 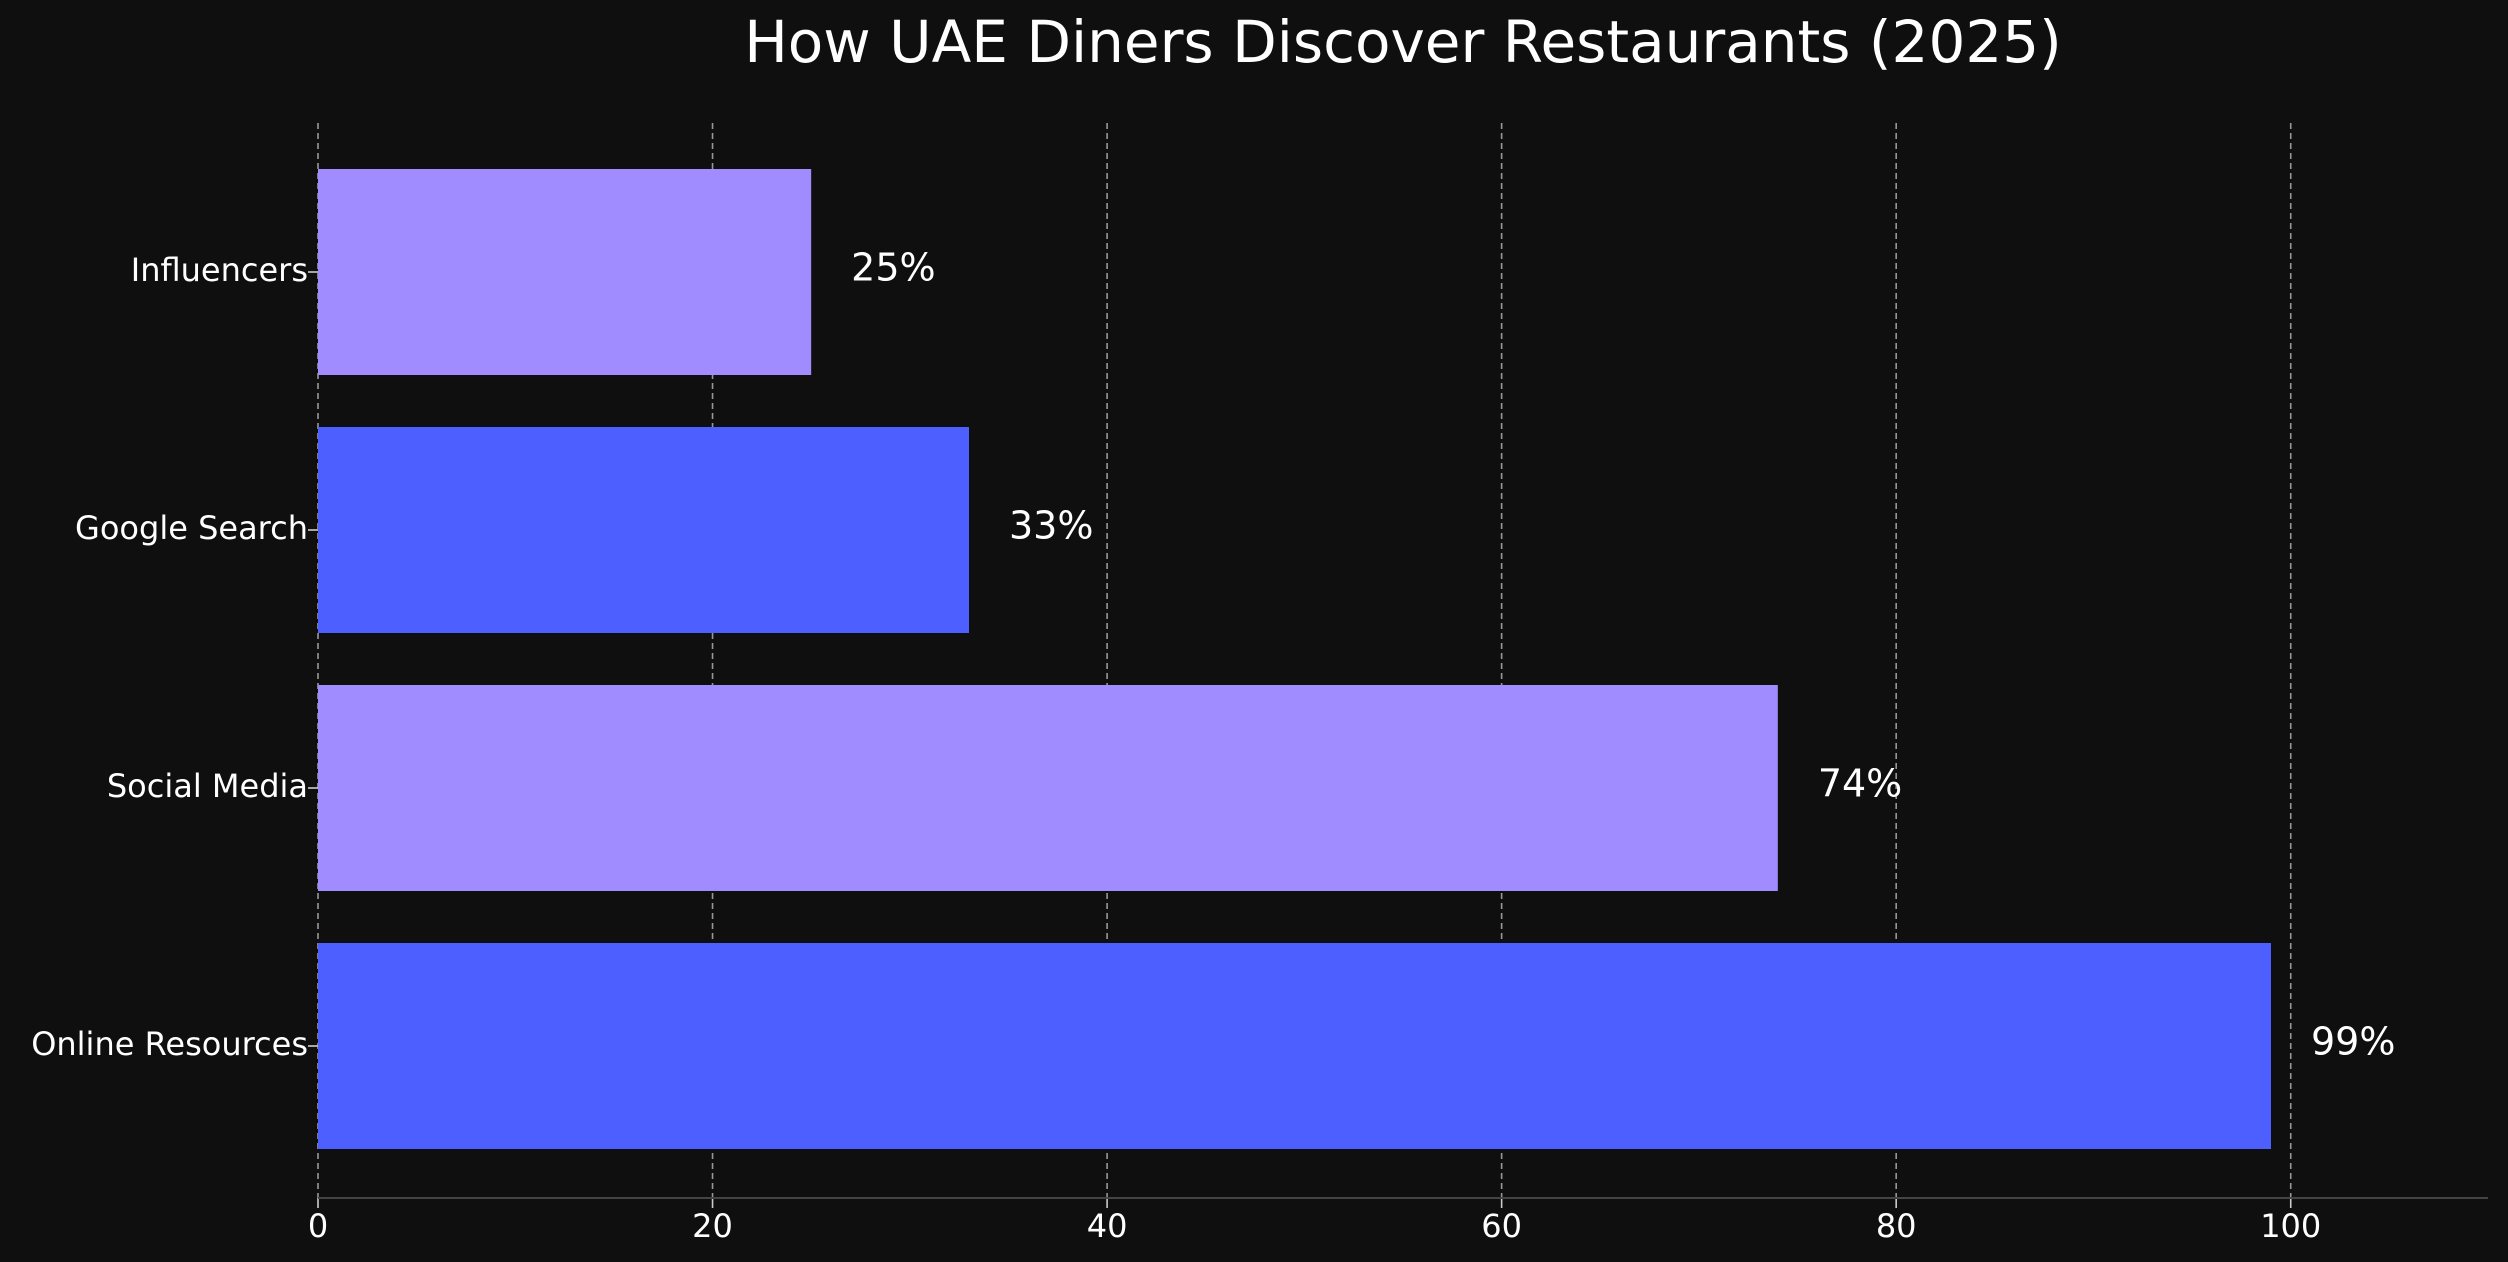 What do you see at coordinates (893, 268) in the screenshot?
I see `value-label: 25%` at bounding box center [893, 268].